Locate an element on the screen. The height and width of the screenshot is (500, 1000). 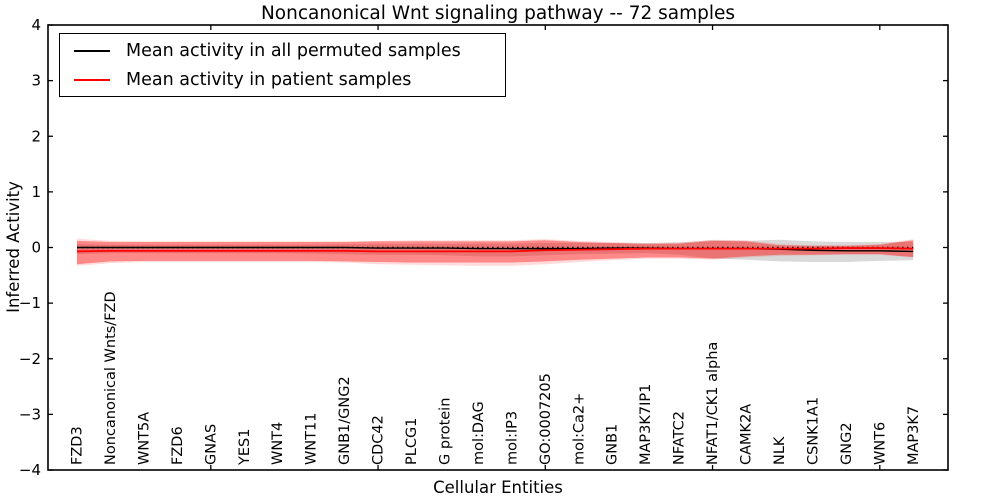
legend-entry-patient: Mean activity in patient samples is located at coordinates (289, 80).